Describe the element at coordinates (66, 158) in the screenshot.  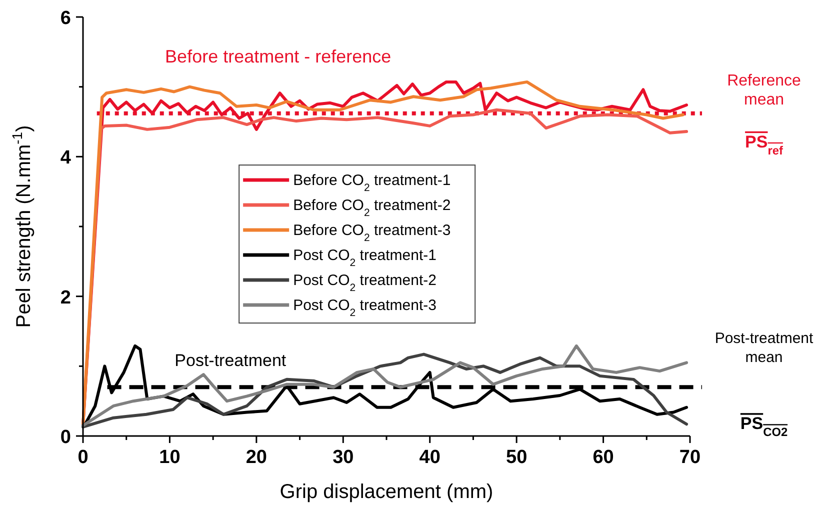
I see `y-tick-label: 4` at that location.